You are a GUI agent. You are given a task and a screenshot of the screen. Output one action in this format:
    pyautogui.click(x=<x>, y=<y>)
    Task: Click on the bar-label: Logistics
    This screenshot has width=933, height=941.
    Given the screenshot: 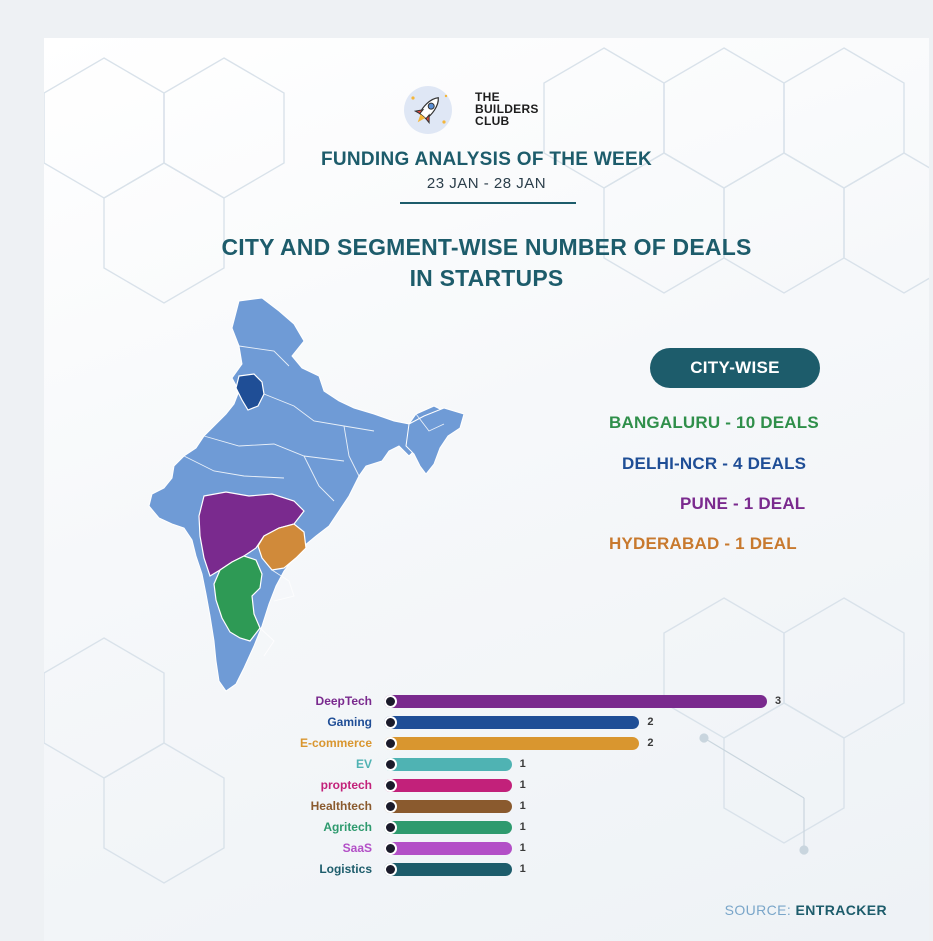 What is the action you would take?
    pyautogui.click(x=345, y=869)
    